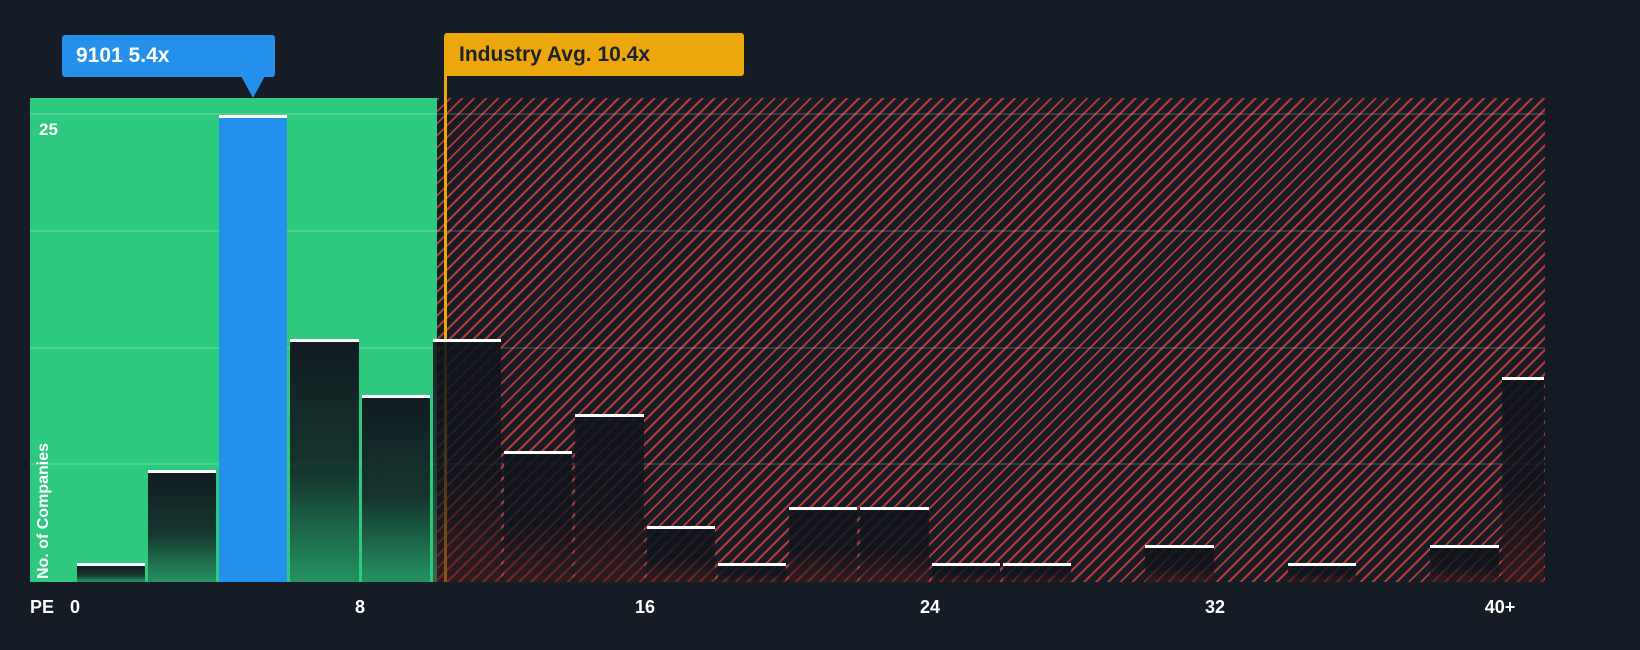 The width and height of the screenshot is (1640, 650). I want to click on industry-average-label: Industry Avg. 10.4x, so click(594, 54).